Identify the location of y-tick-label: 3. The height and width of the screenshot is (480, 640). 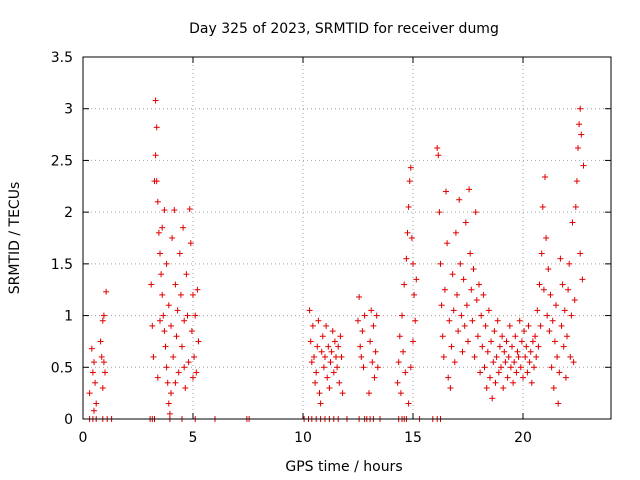
(68, 110).